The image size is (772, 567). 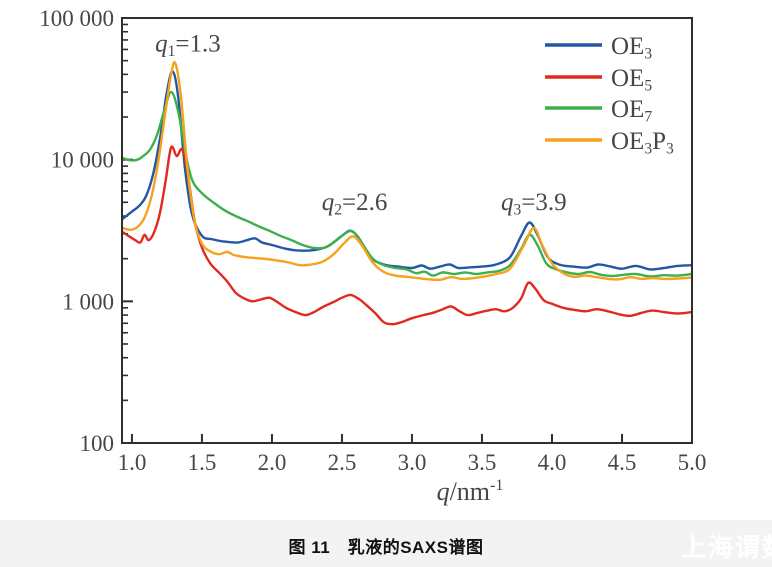 What do you see at coordinates (622, 462) in the screenshot?
I see `x-tick-label: 4.5` at bounding box center [622, 462].